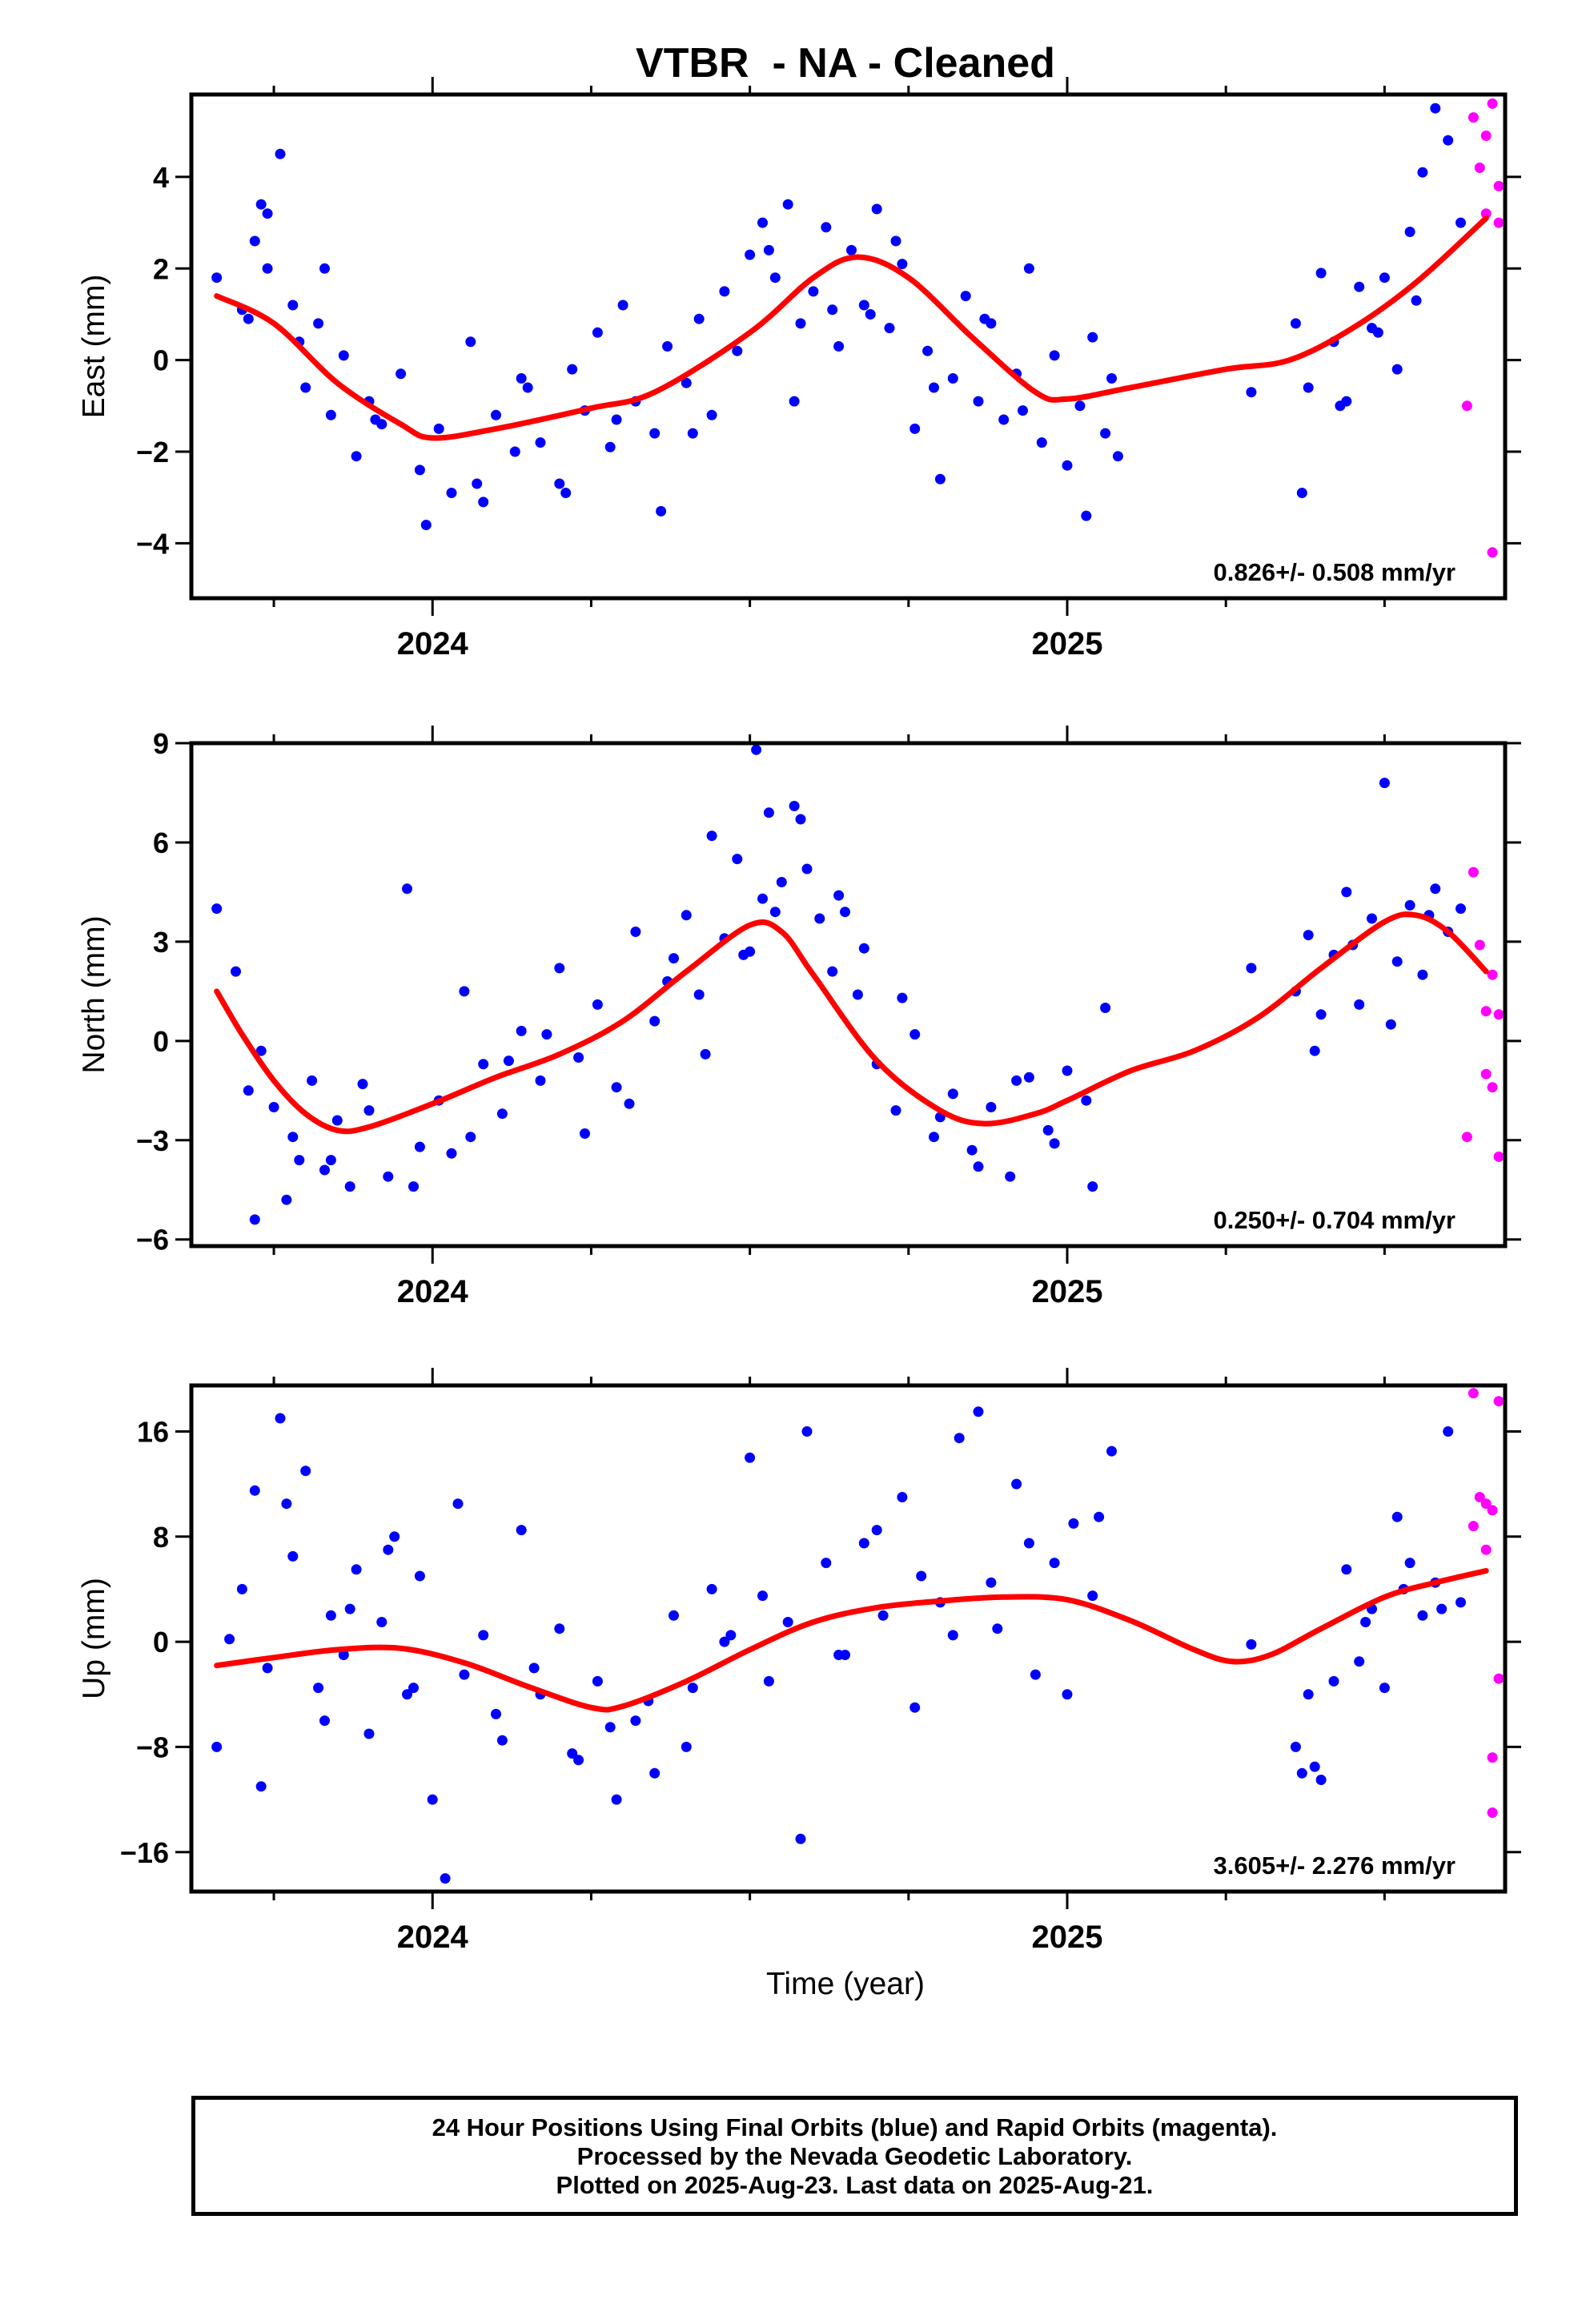 The image size is (1582, 2324). I want to click on east-rate-label: 0.826+/- 0.508 mm/yr, so click(1335, 572).